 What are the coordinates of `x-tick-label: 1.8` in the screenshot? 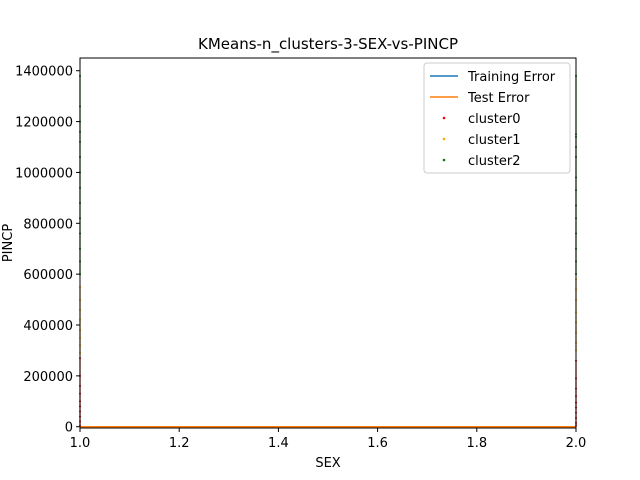 It's located at (476, 443).